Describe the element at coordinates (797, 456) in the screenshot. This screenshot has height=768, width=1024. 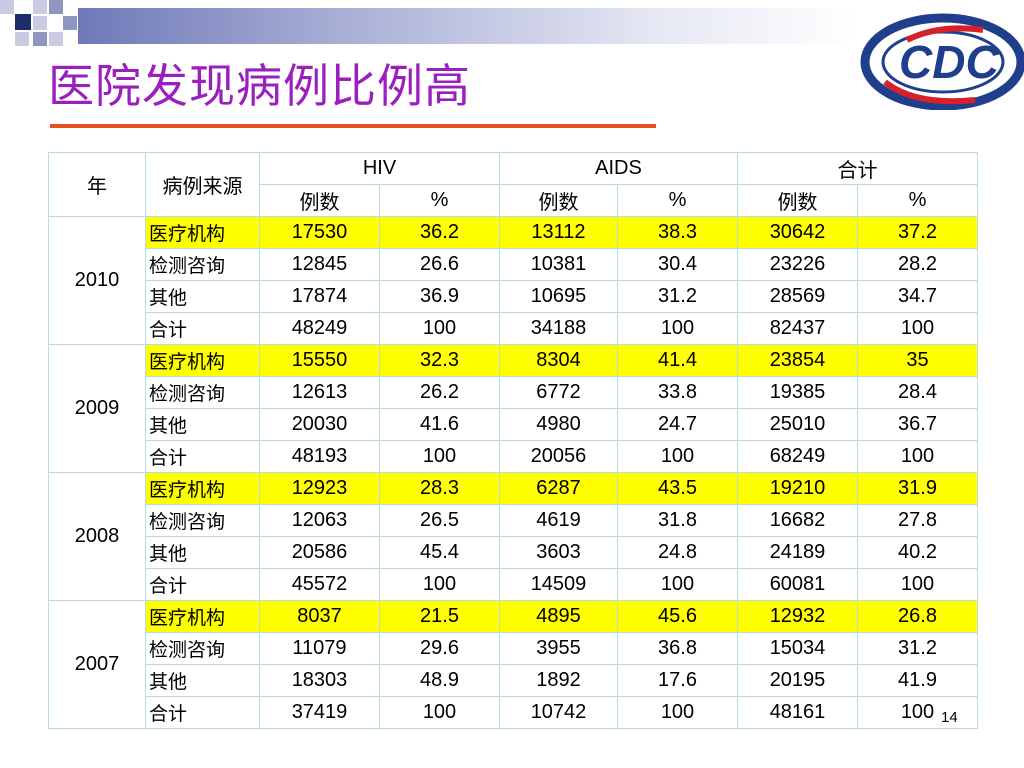
I see `value-cell: 68249` at that location.